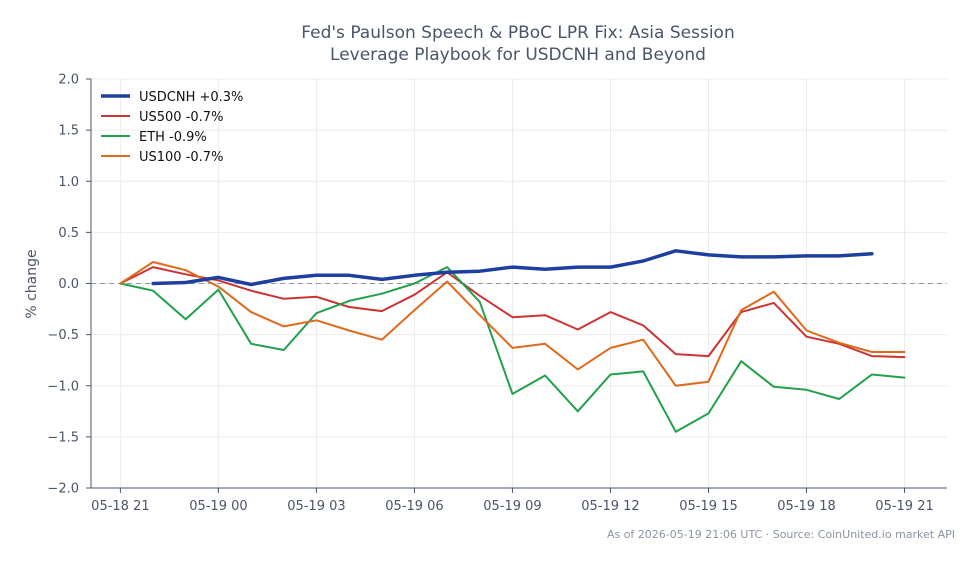 The height and width of the screenshot is (564, 979). I want to click on y-tick-label: −1.0, so click(63, 386).